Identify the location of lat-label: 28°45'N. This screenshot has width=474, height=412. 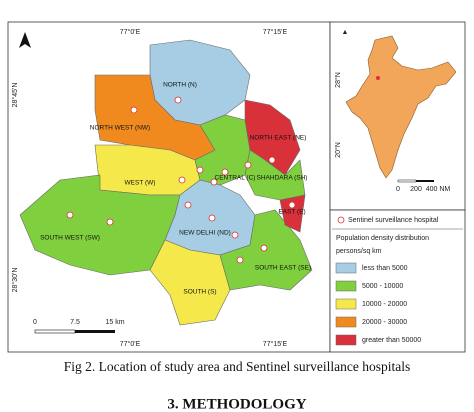
(15, 95).